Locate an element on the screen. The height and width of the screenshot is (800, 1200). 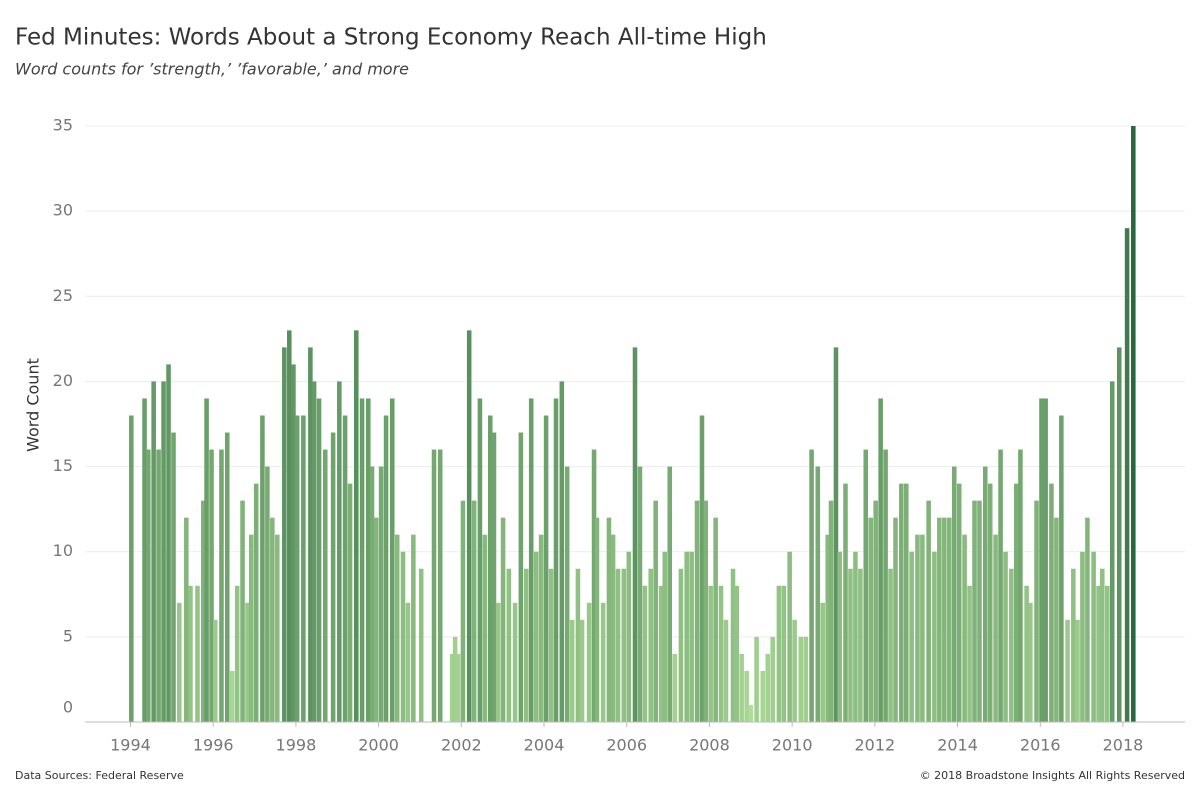
y-axis-label: Word Count is located at coordinates (33, 405).